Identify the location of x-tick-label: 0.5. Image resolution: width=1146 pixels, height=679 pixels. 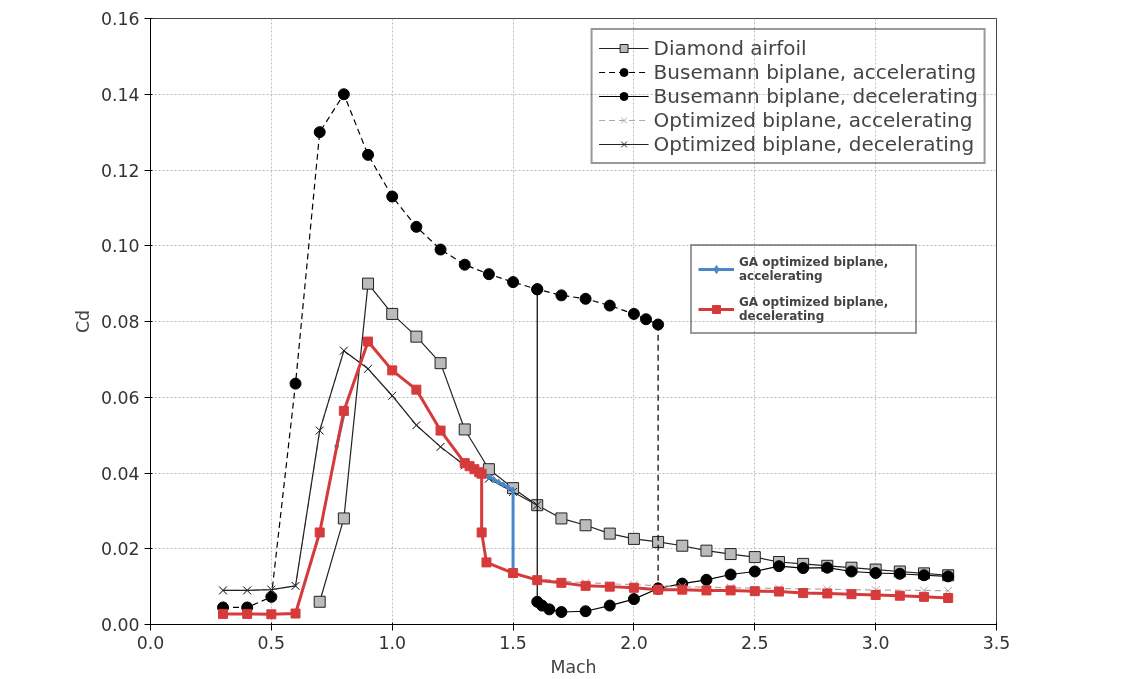
(271, 642).